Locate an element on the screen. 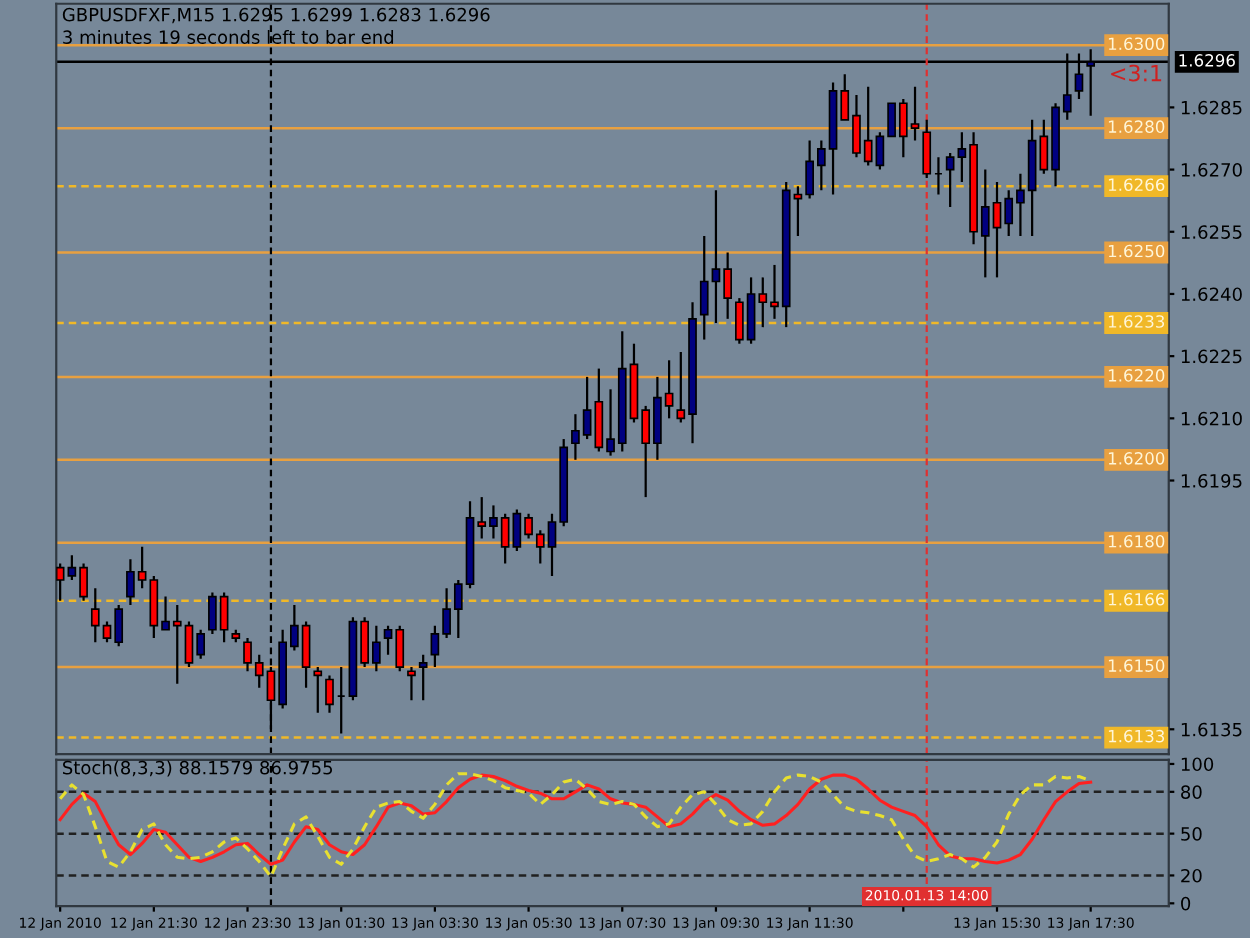 Image resolution: width=1250 pixels, height=938 pixels. text: 3 minutes 19 seconds left to bar end is located at coordinates (228, 37).